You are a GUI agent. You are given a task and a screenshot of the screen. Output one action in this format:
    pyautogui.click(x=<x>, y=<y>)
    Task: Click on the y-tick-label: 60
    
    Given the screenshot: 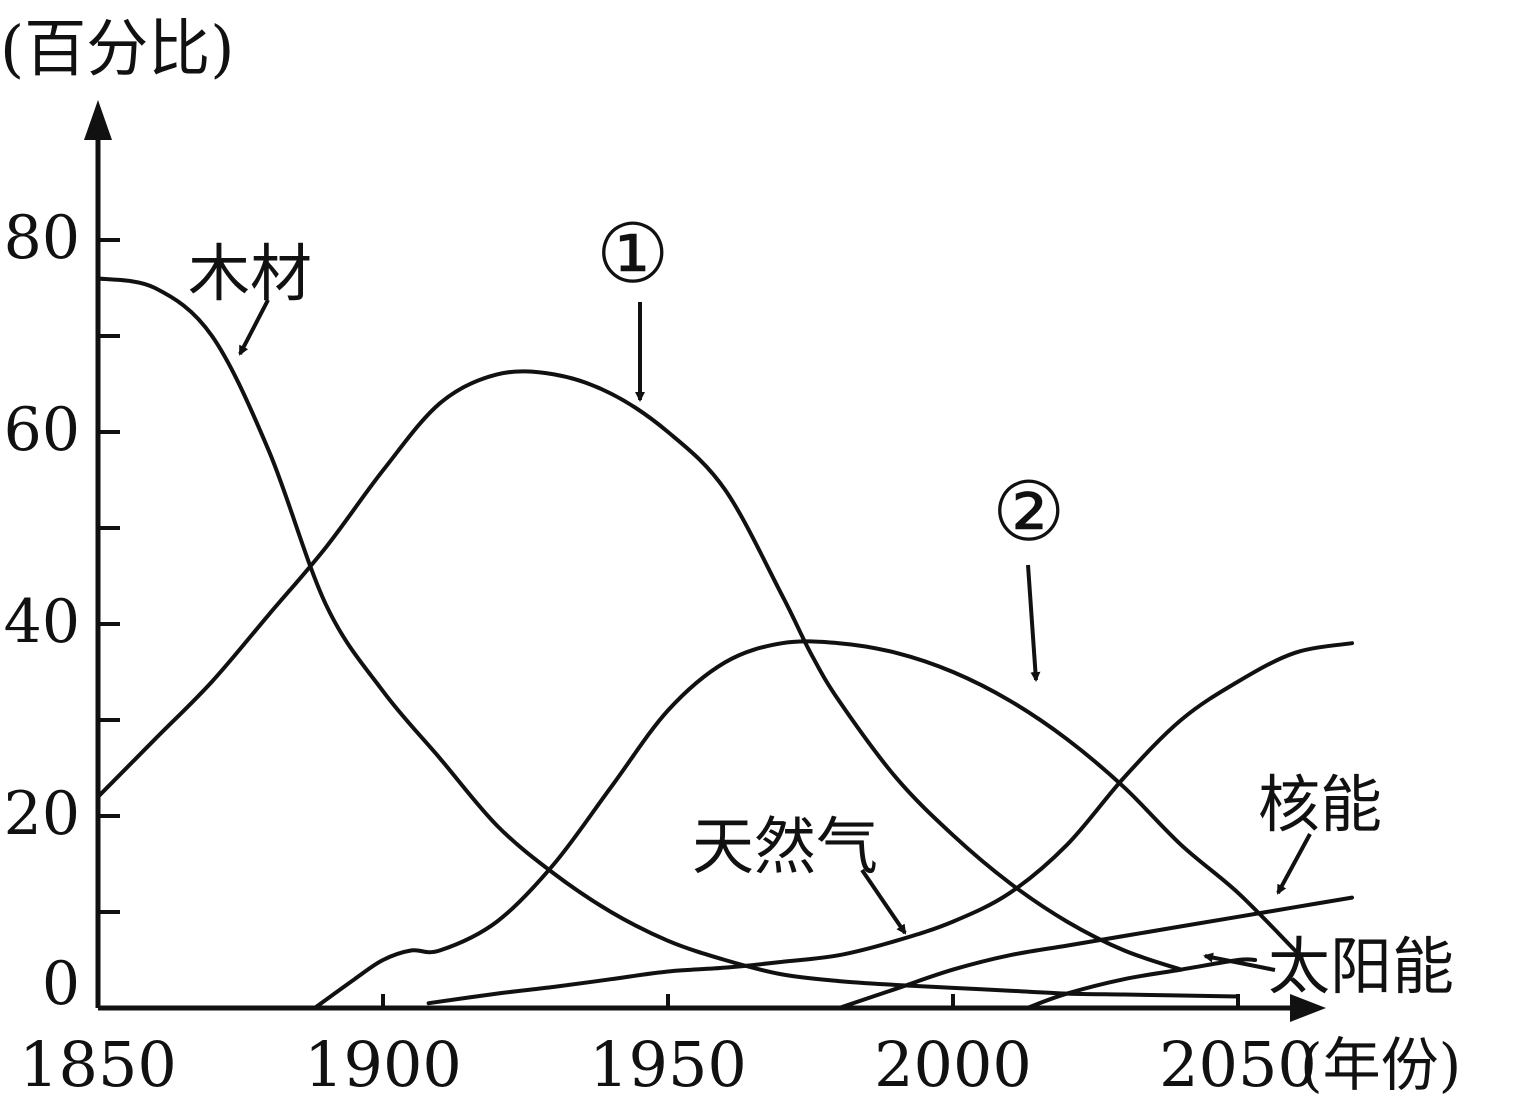 What is the action you would take?
    pyautogui.click(x=42, y=430)
    